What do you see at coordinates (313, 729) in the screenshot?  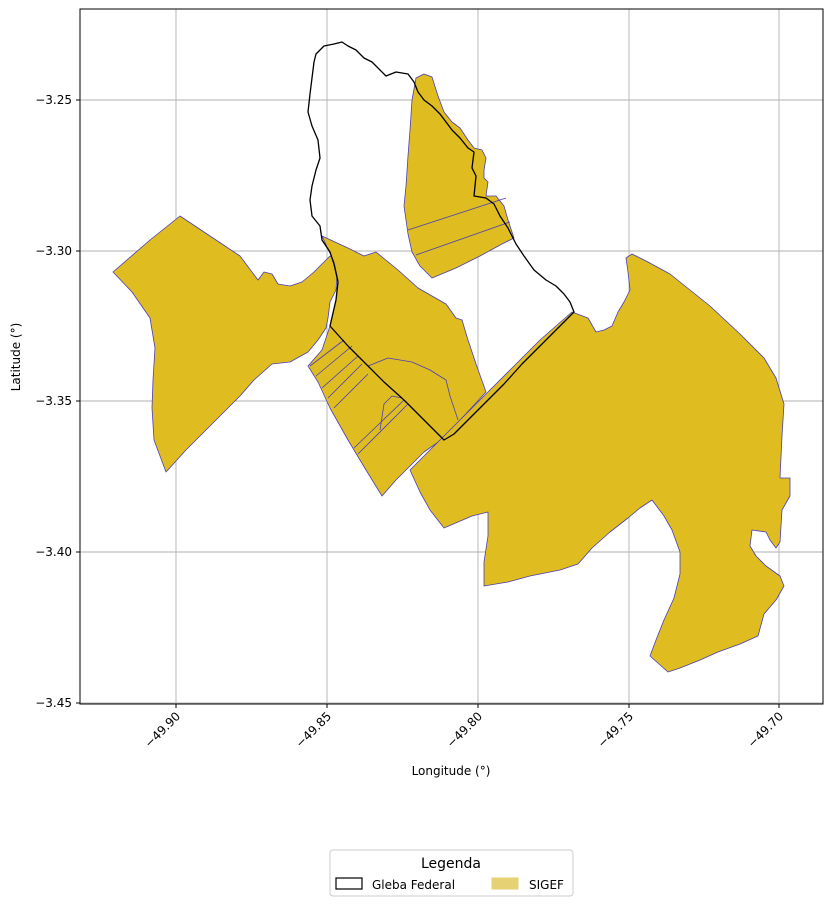 I see `x-tick-label: −49.85` at bounding box center [313, 729].